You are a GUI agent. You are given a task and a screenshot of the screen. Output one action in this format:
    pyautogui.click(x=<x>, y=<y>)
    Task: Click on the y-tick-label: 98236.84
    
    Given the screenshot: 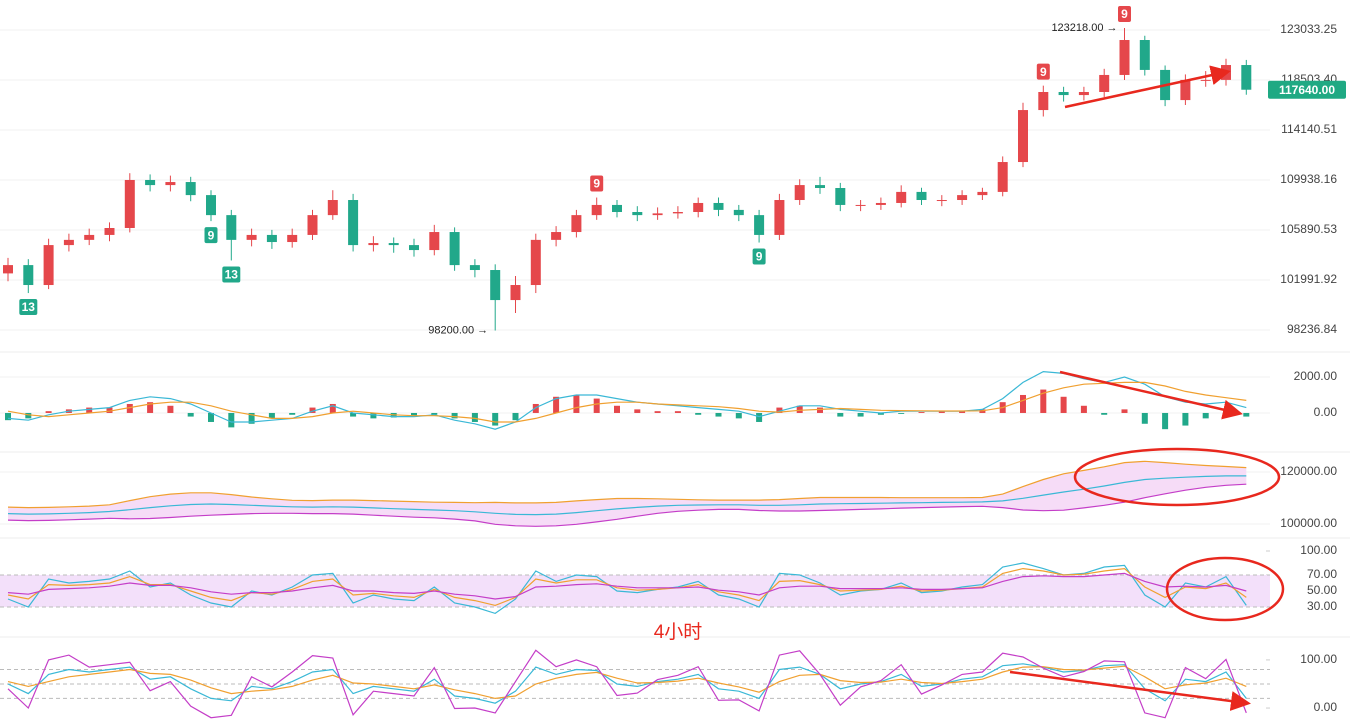 What is the action you would take?
    pyautogui.click(x=1312, y=329)
    